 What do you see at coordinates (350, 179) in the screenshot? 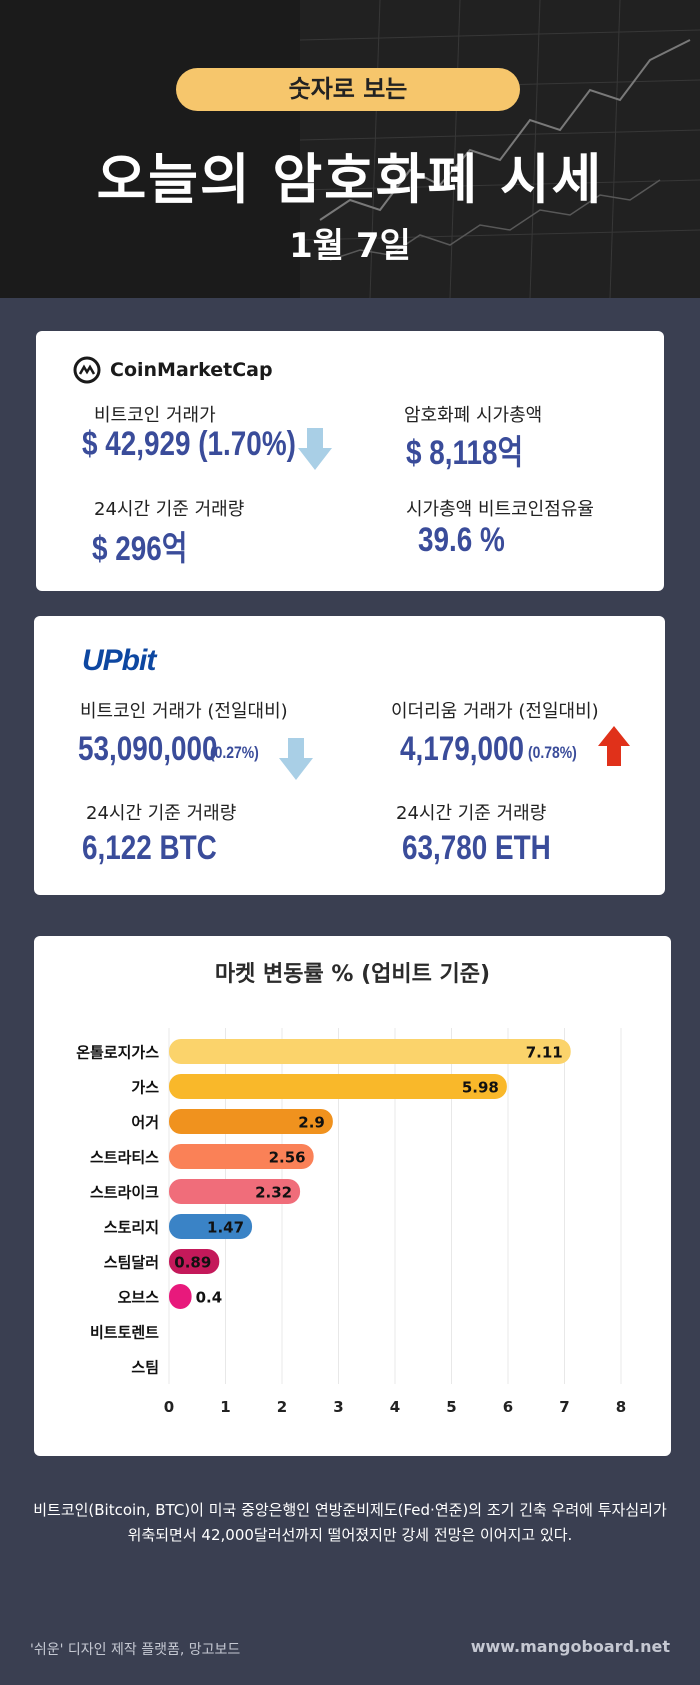
I see `page-title: 오늘의 암호화폐 시세` at bounding box center [350, 179].